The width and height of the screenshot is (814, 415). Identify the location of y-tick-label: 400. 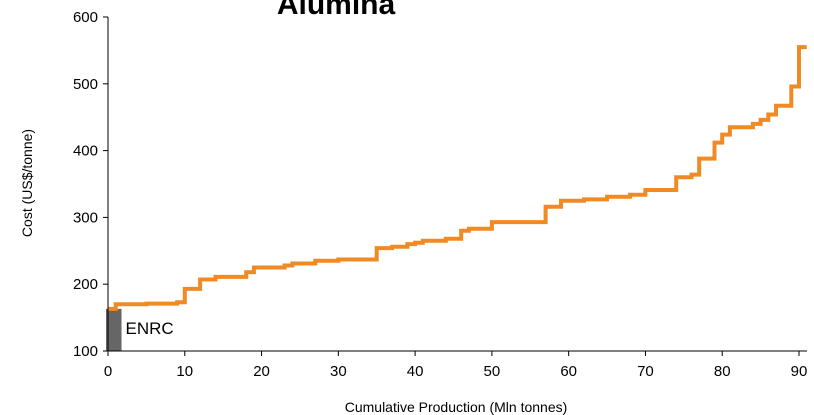
(85, 151).